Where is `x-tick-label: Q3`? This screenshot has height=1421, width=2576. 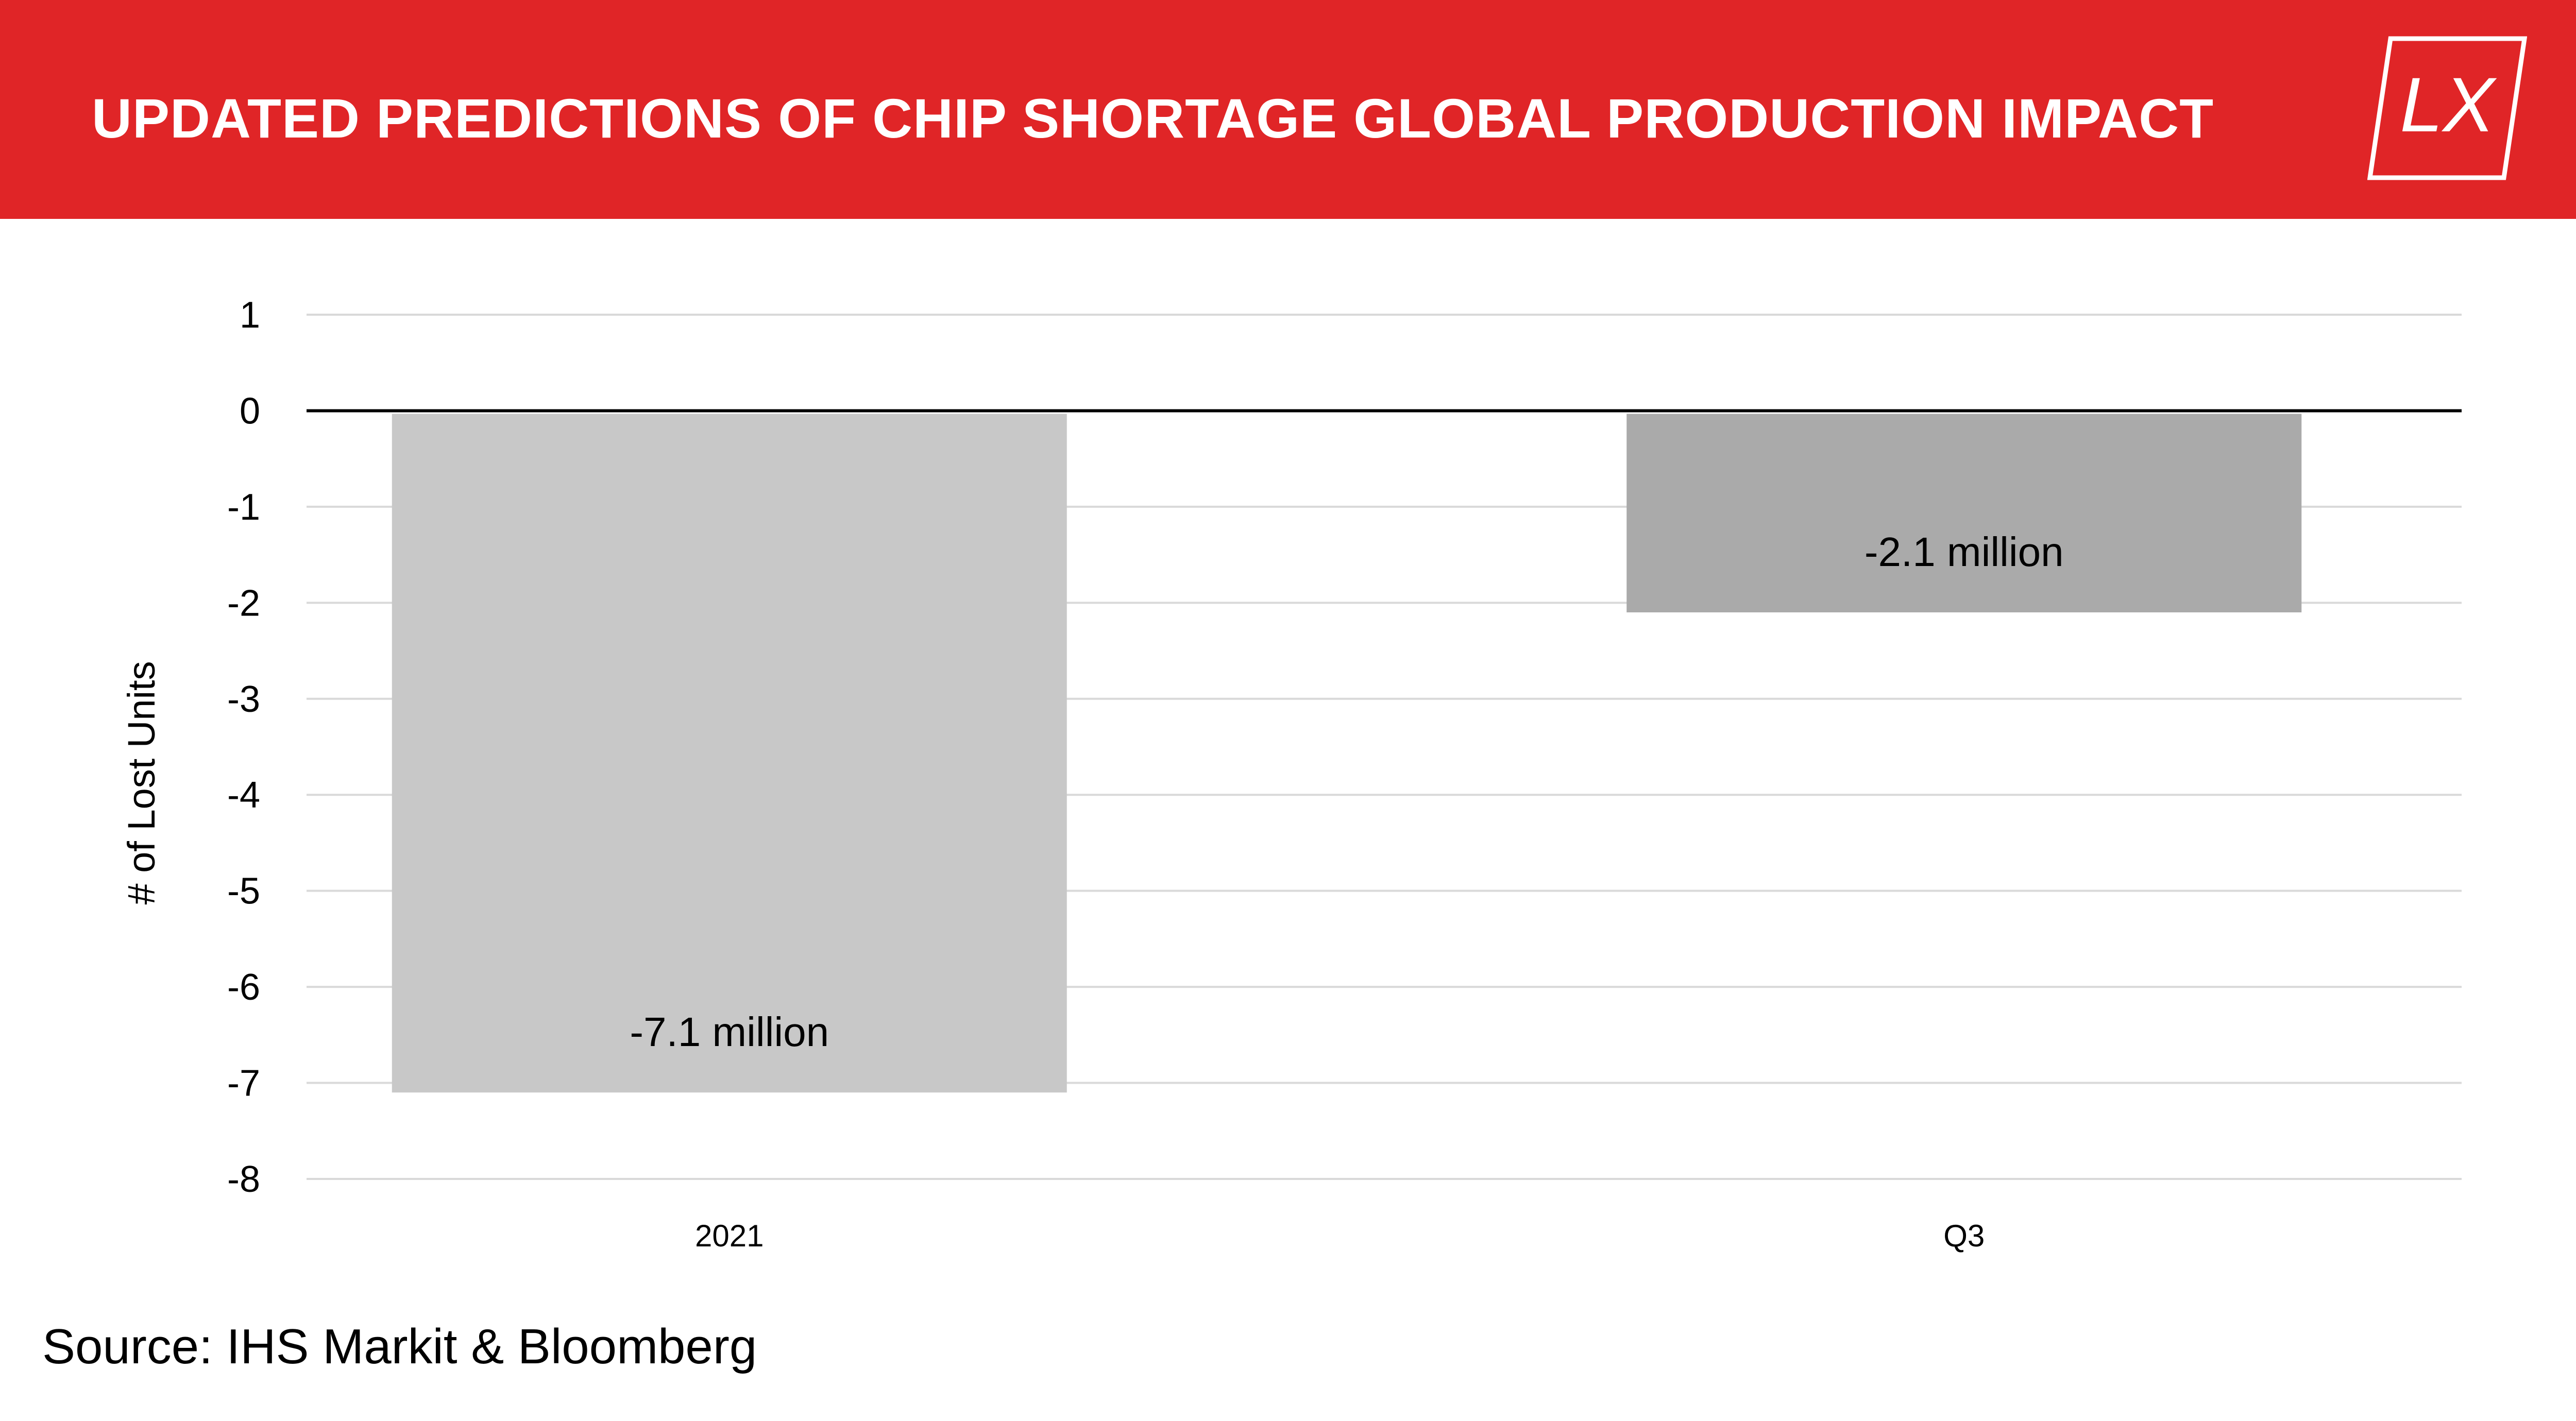 x-tick-label: Q3 is located at coordinates (1964, 1236).